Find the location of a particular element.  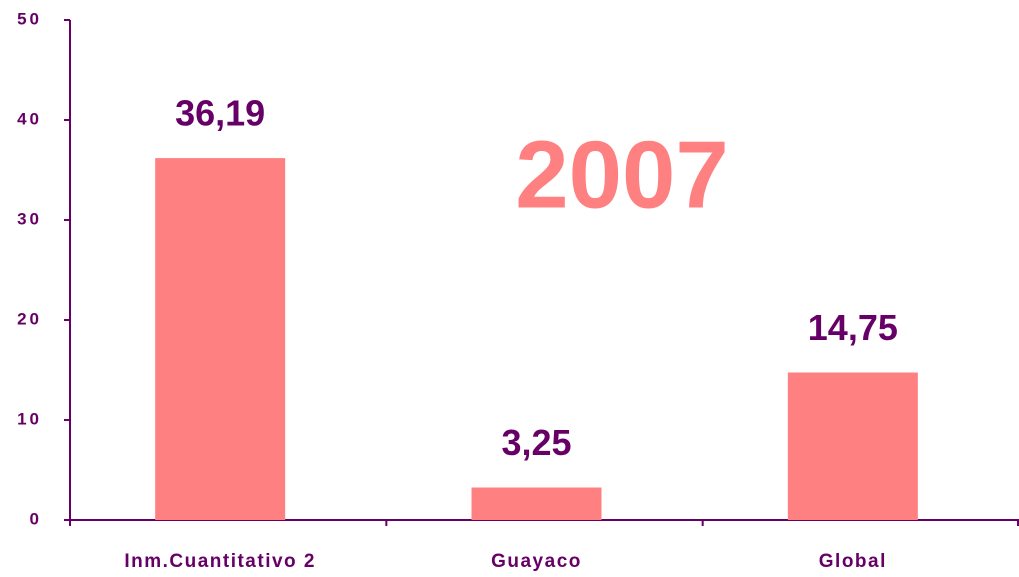

y-tick-label: 10 is located at coordinates (29, 418).